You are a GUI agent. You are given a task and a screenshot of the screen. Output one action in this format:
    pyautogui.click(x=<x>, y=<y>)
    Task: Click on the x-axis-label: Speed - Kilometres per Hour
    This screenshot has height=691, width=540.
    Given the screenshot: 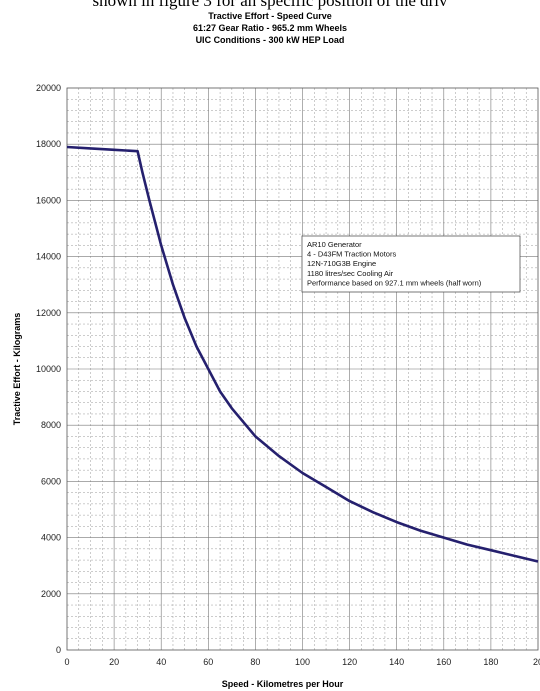 What is the action you would take?
    pyautogui.click(x=283, y=684)
    